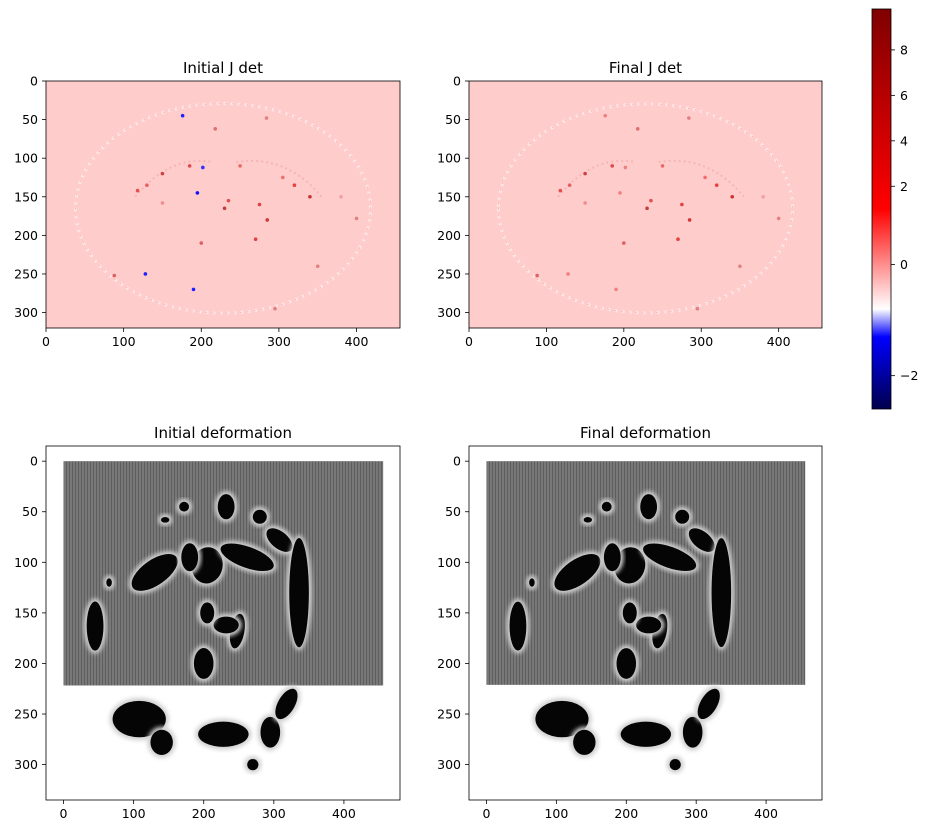 The image size is (931, 833). What do you see at coordinates (197, 632) in the screenshot?
I see `deformation-blobs` at bounding box center [197, 632].